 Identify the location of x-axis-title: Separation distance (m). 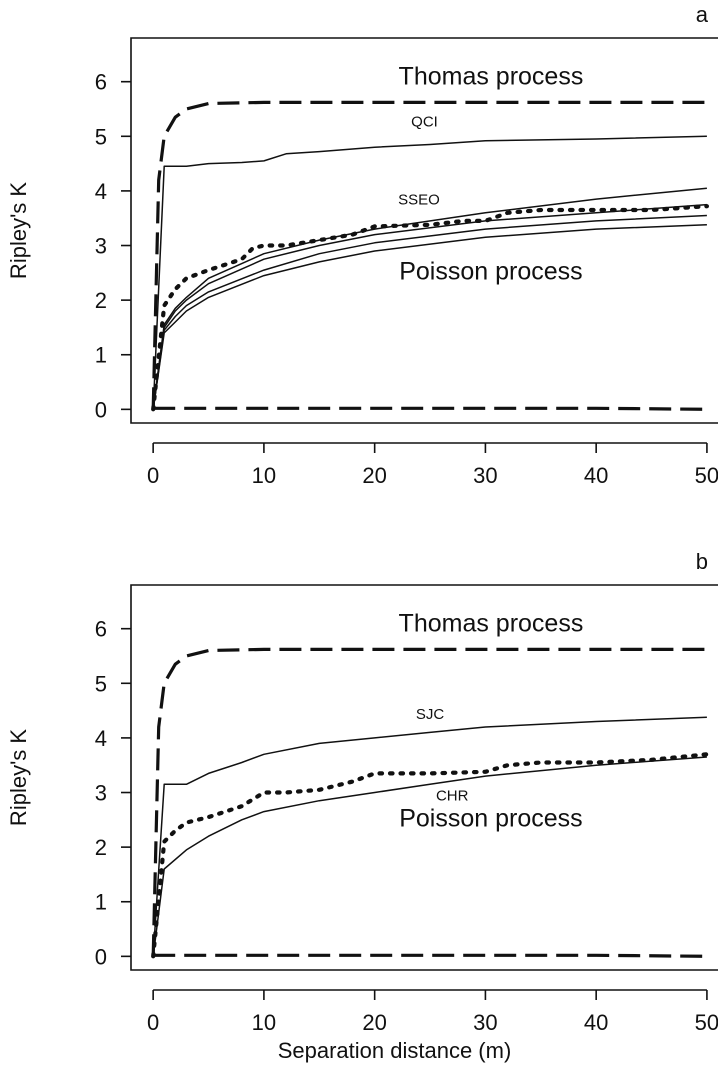
(395, 1050).